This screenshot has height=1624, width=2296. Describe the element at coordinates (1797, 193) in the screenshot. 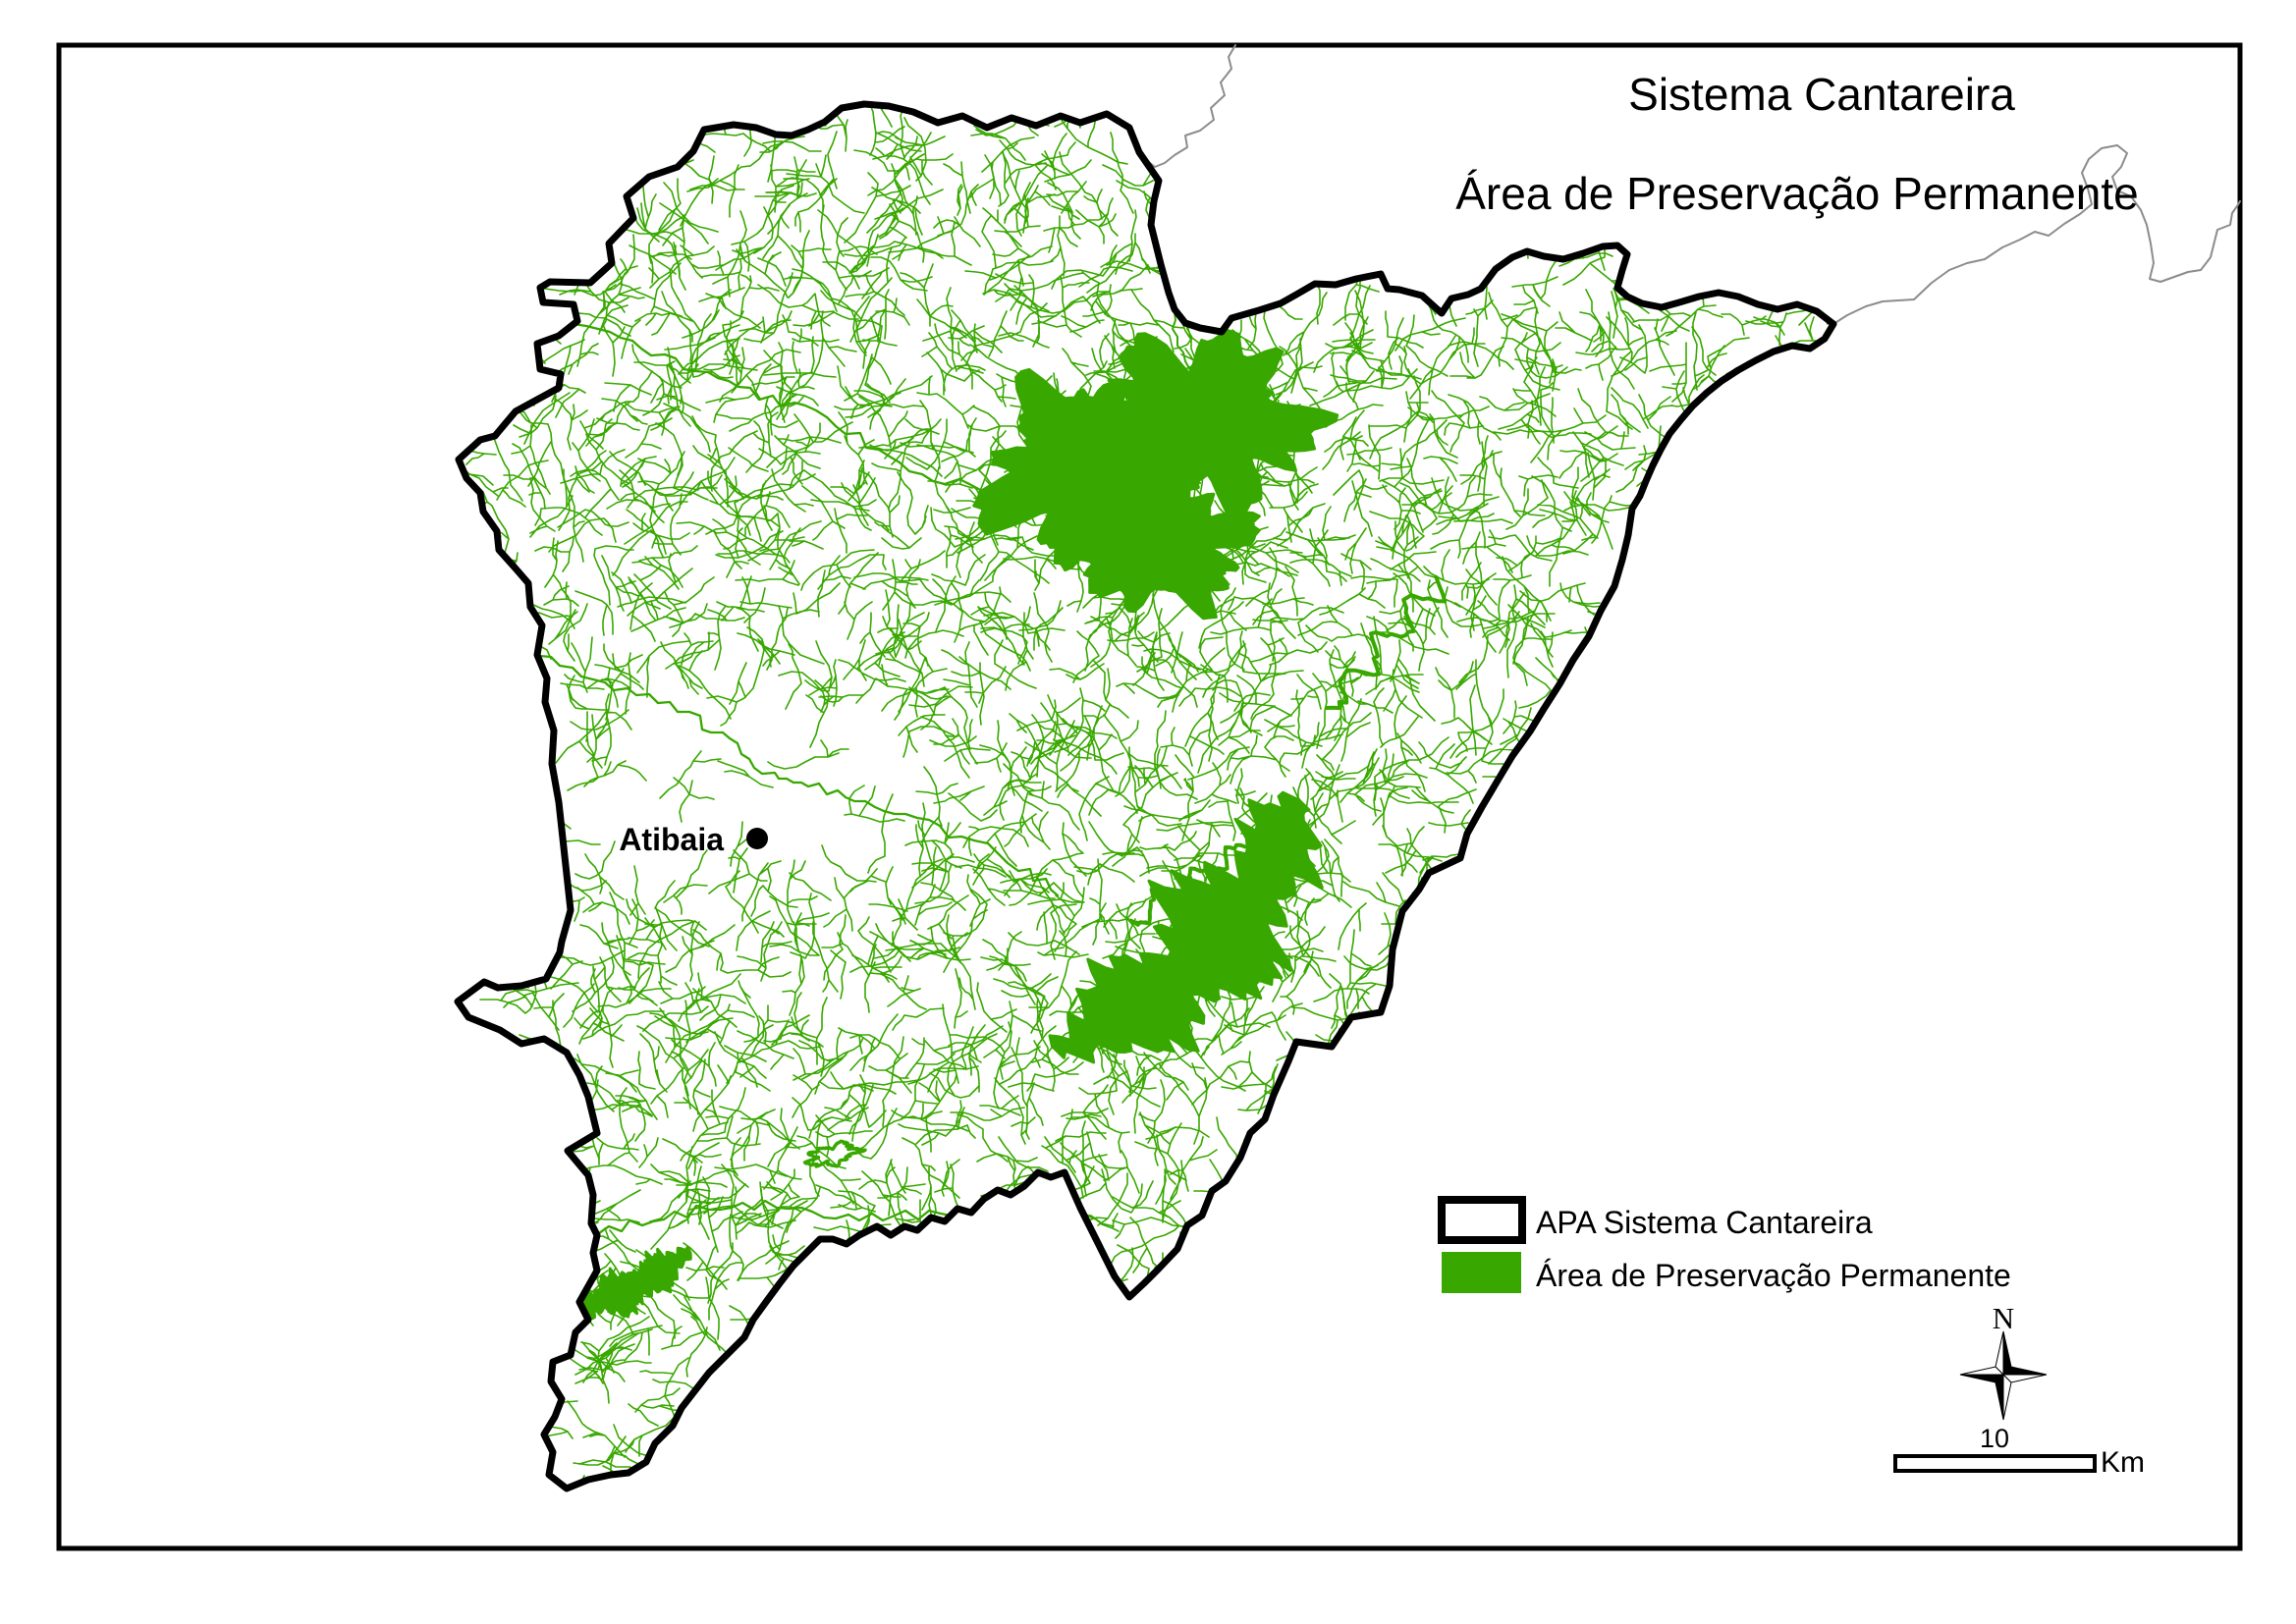

I see `map-subtitle: Área de Preservação Permanente` at that location.